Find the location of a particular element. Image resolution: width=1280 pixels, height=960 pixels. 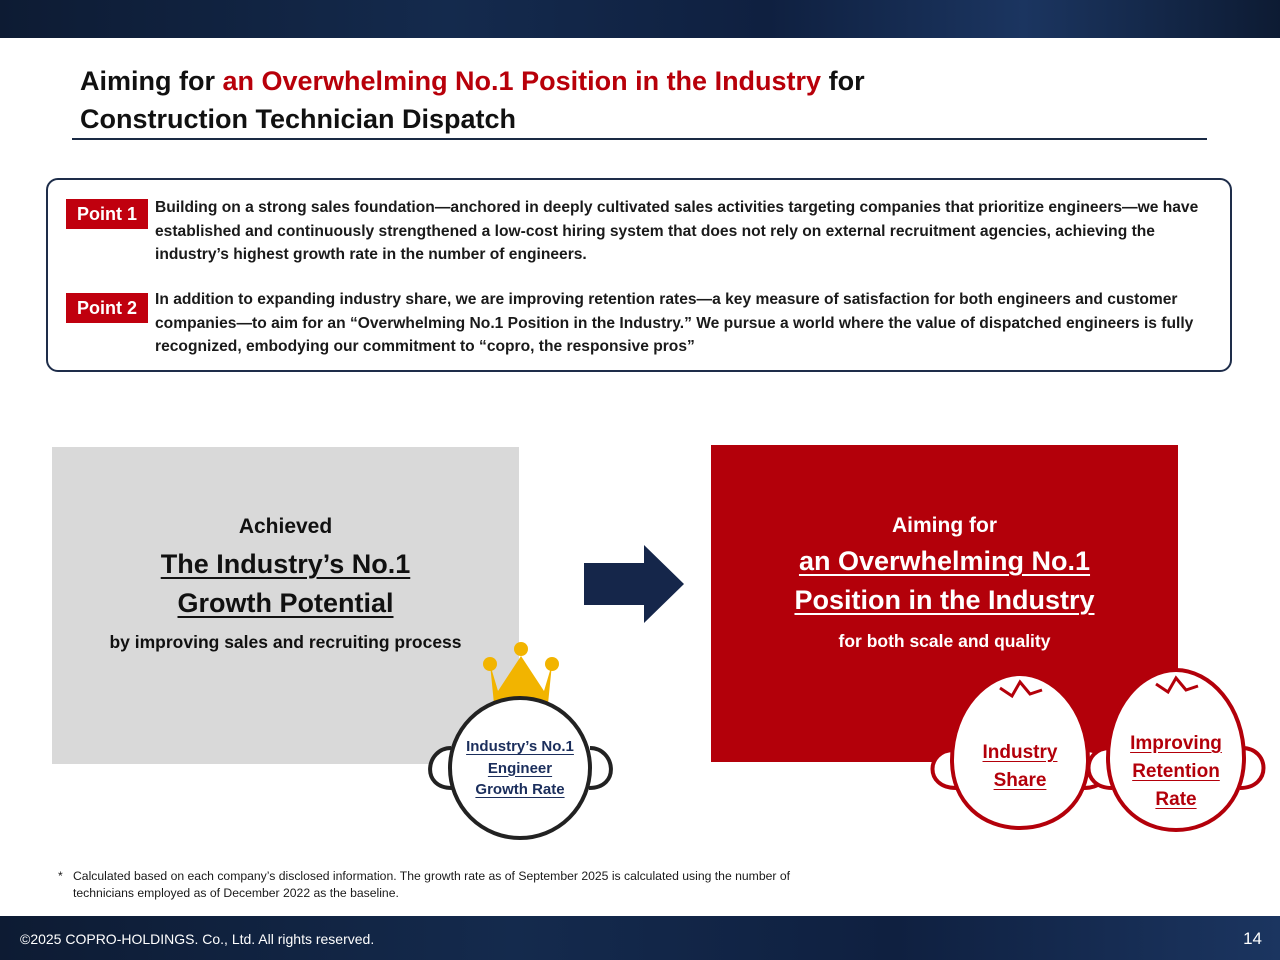

page-number: 14 is located at coordinates (1252, 938).